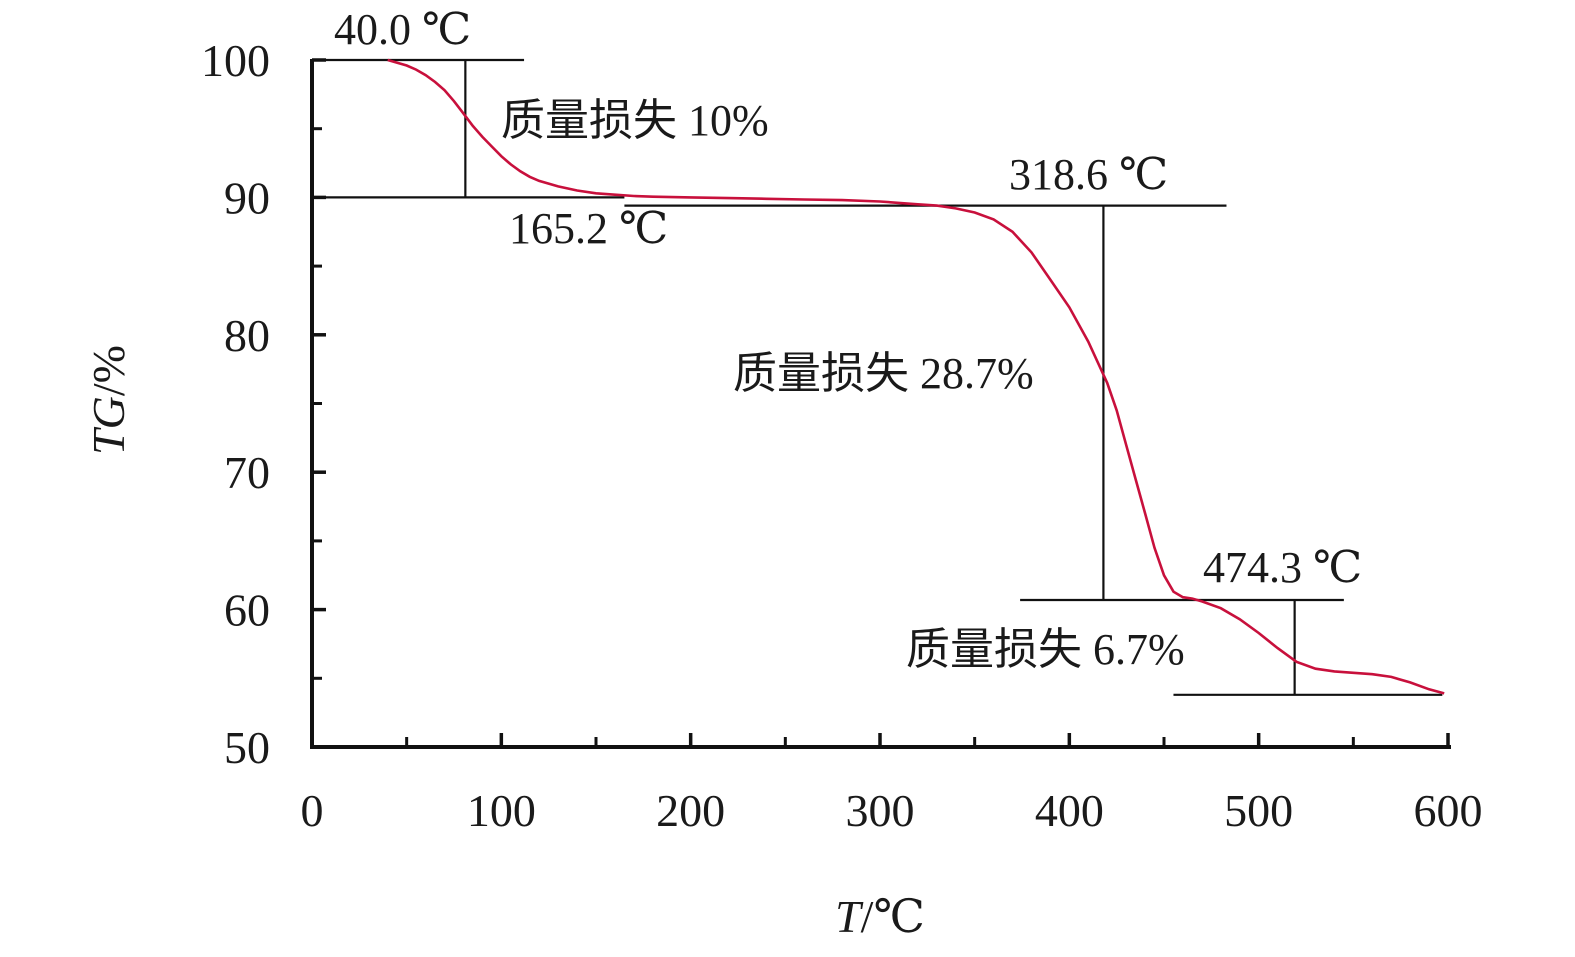  Describe the element at coordinates (635, 120) in the screenshot. I see `annotation-step1-mass-loss: 质量损失 10%` at that location.